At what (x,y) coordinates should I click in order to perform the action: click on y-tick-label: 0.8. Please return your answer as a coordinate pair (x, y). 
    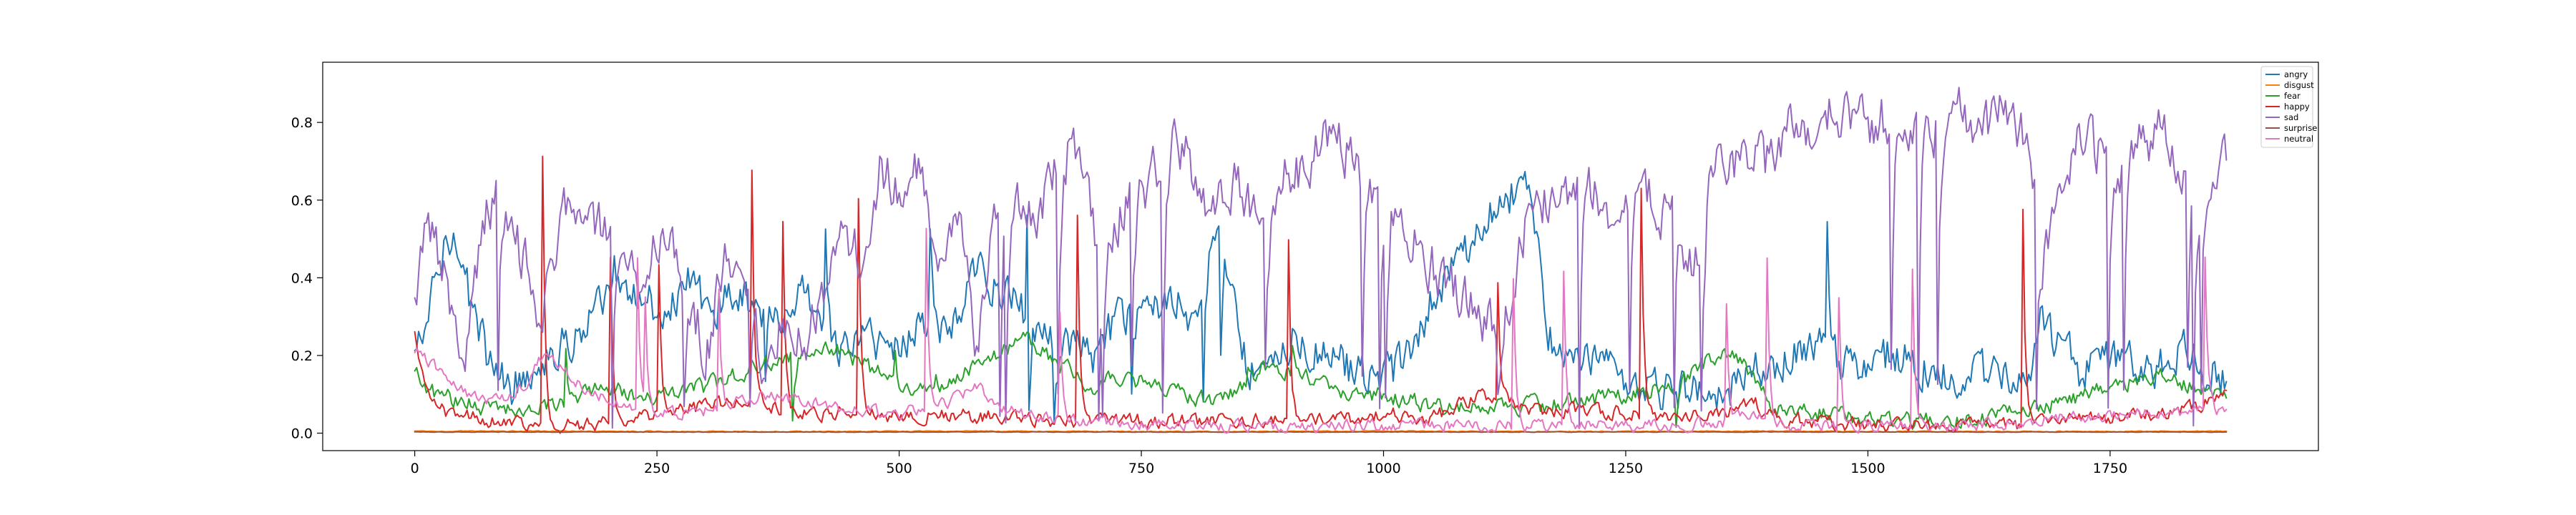
    Looking at the image, I should click on (302, 123).